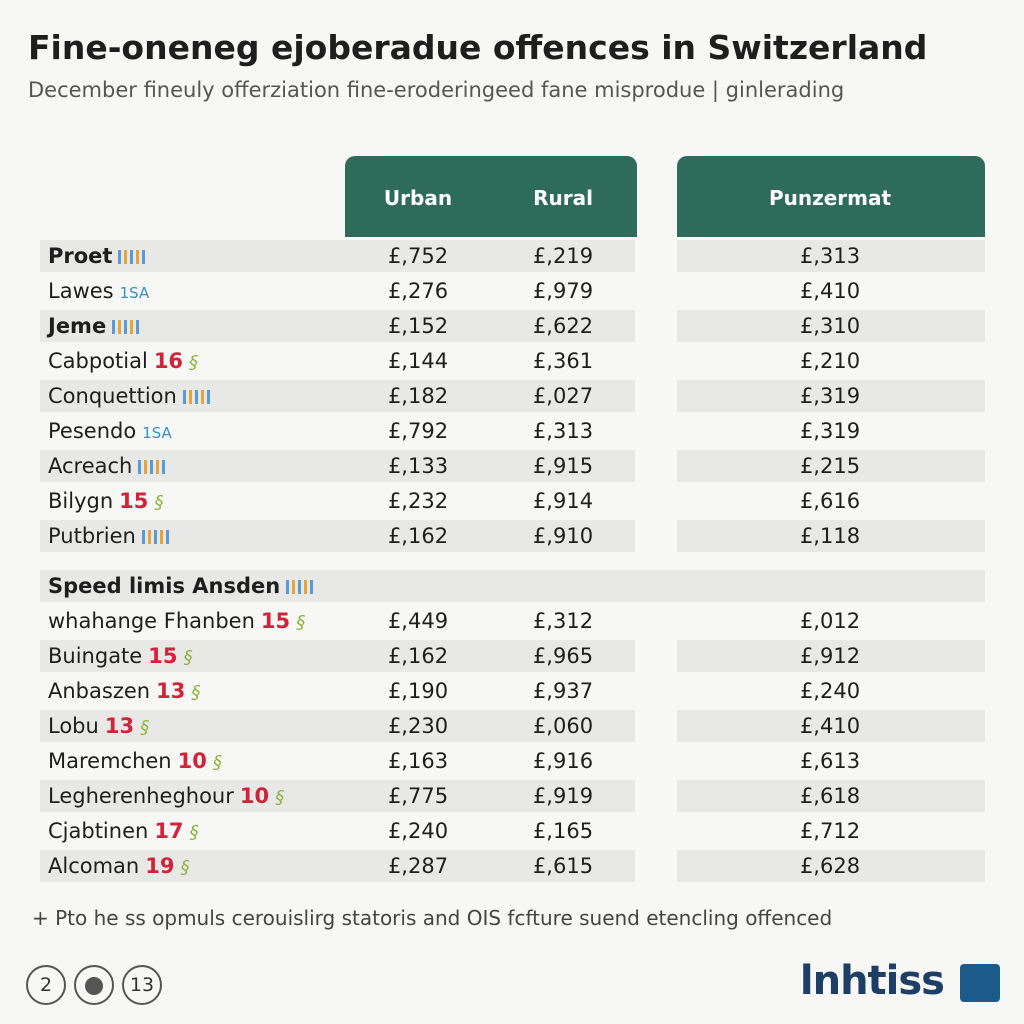 Image resolution: width=1024 pixels, height=1024 pixels. I want to click on value-cell: £,622, so click(563, 326).